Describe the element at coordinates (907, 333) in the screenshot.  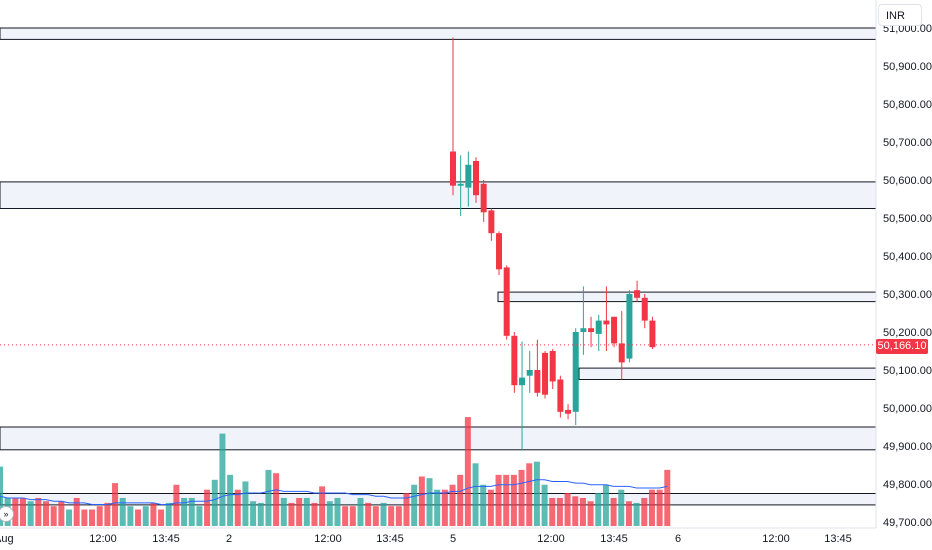
I see `price-tick-label: 50,200.00` at that location.